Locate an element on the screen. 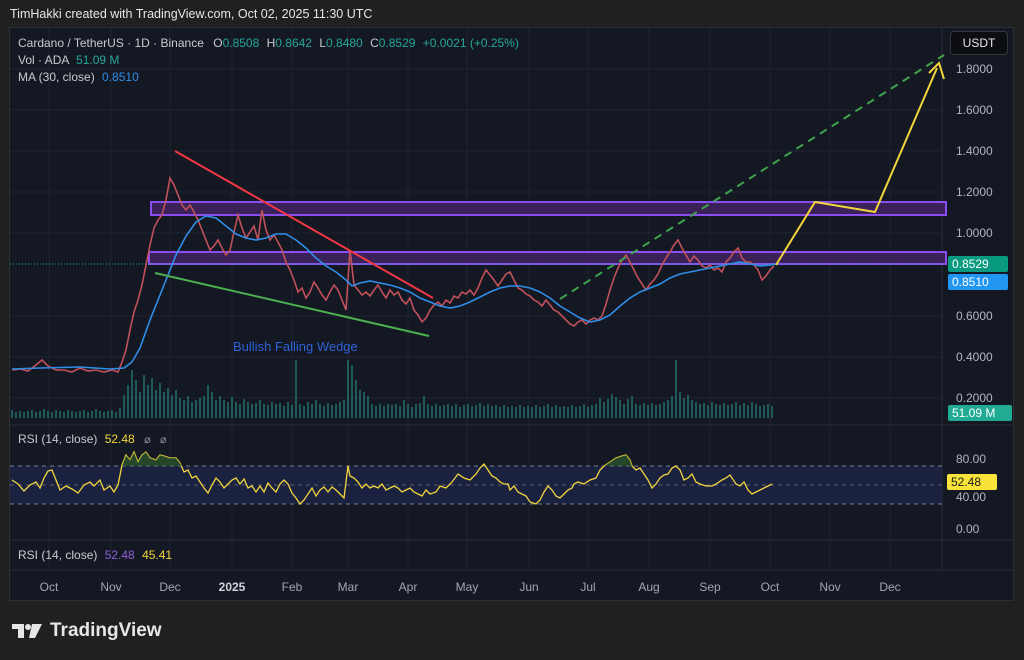  x-tick: Jun is located at coordinates (529, 587).